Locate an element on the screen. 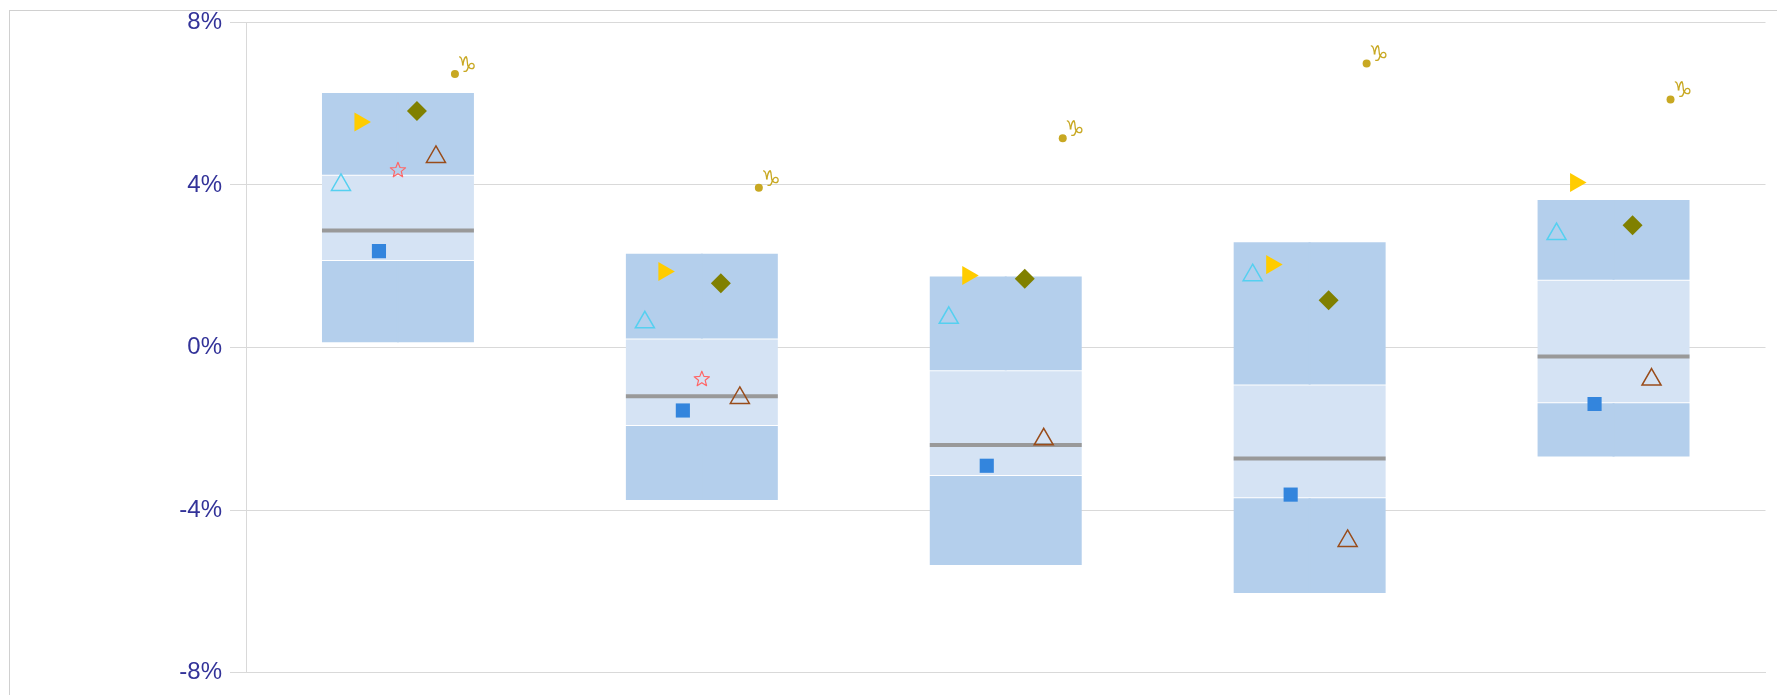  y-tick-label: 8% is located at coordinates (204, 21).